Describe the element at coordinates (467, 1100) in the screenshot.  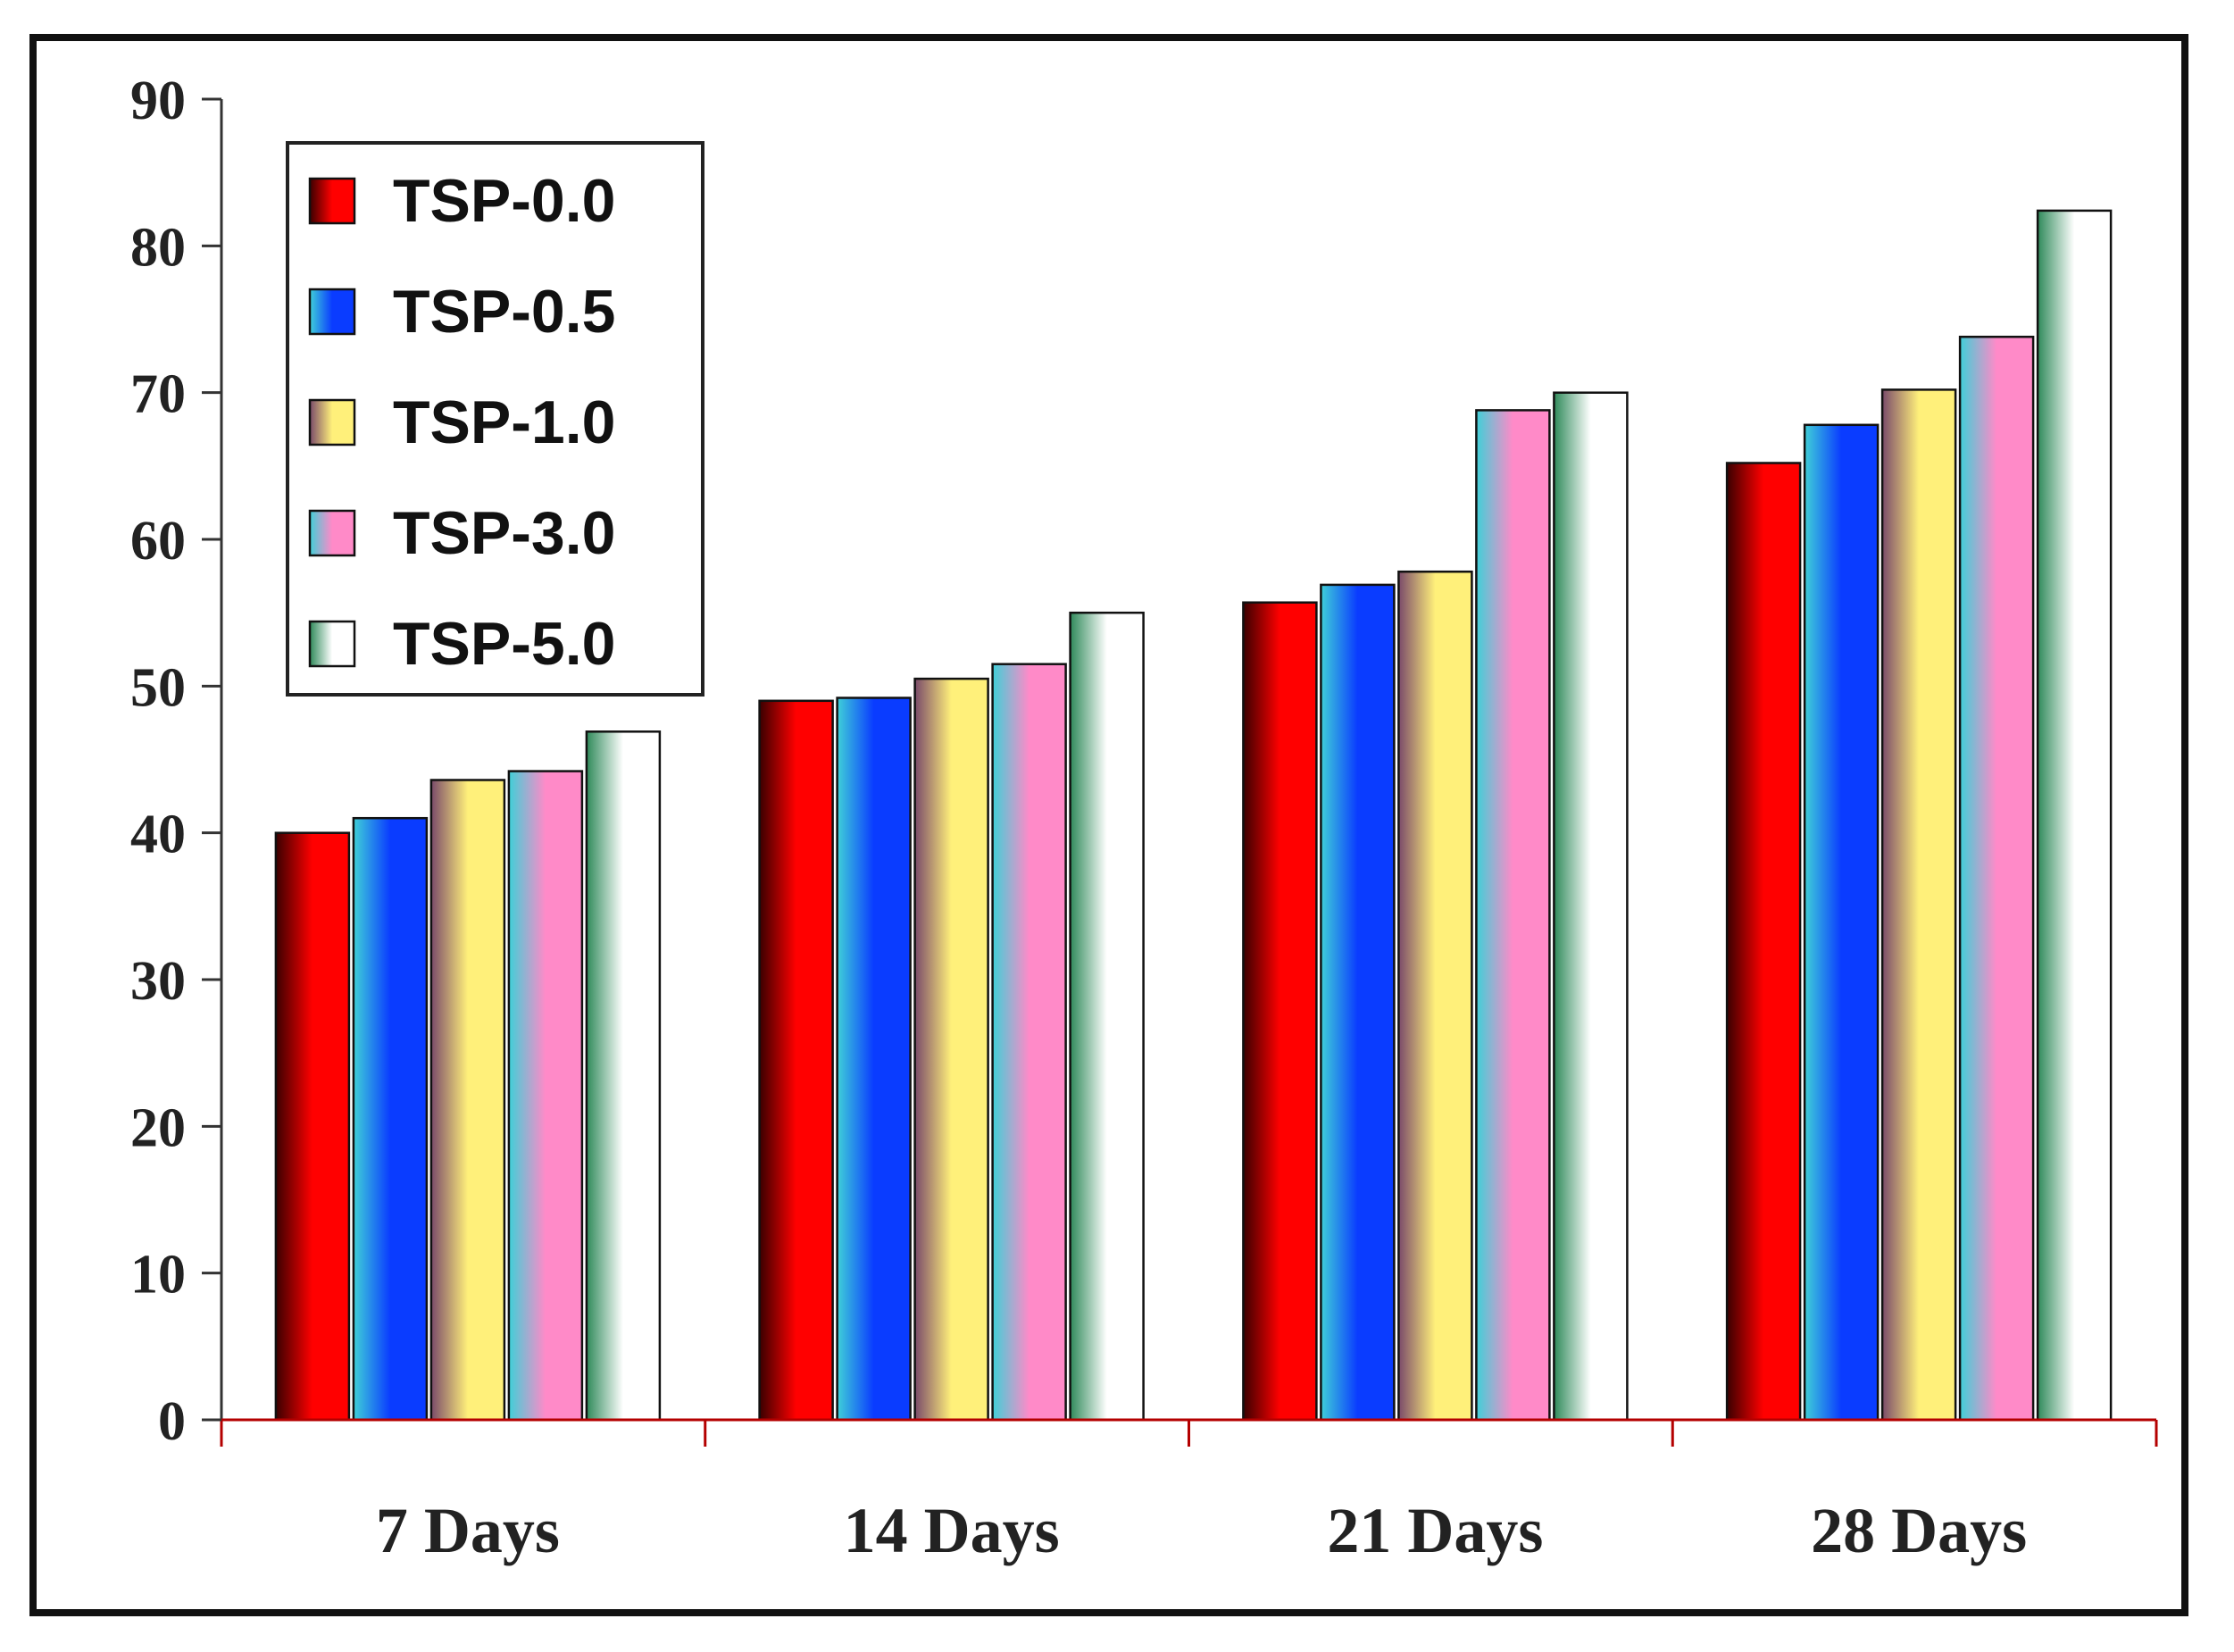
I see `bar-TSP-1.0-7-days` at that location.